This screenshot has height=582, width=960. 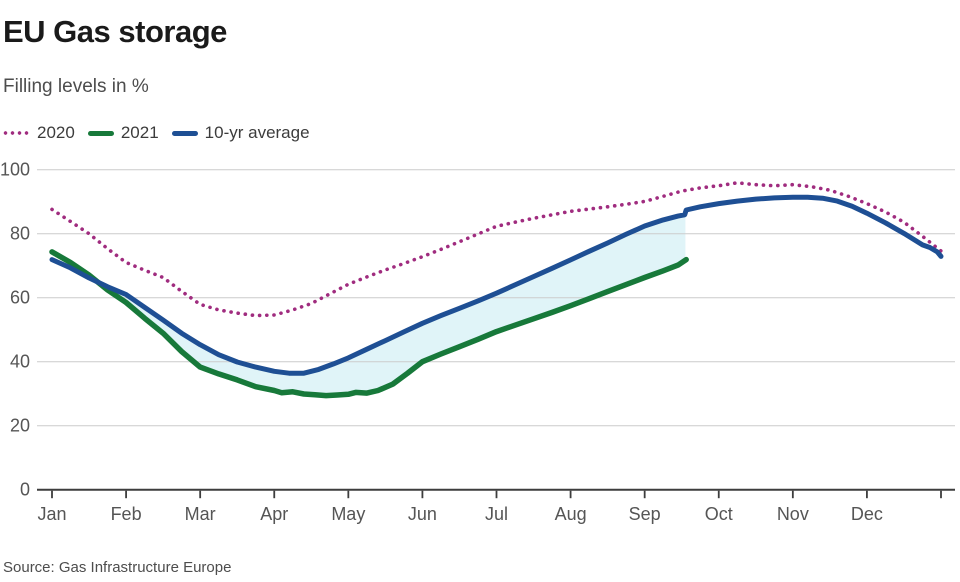 What do you see at coordinates (867, 514) in the screenshot?
I see `x-axis-label-dec: Dec` at bounding box center [867, 514].